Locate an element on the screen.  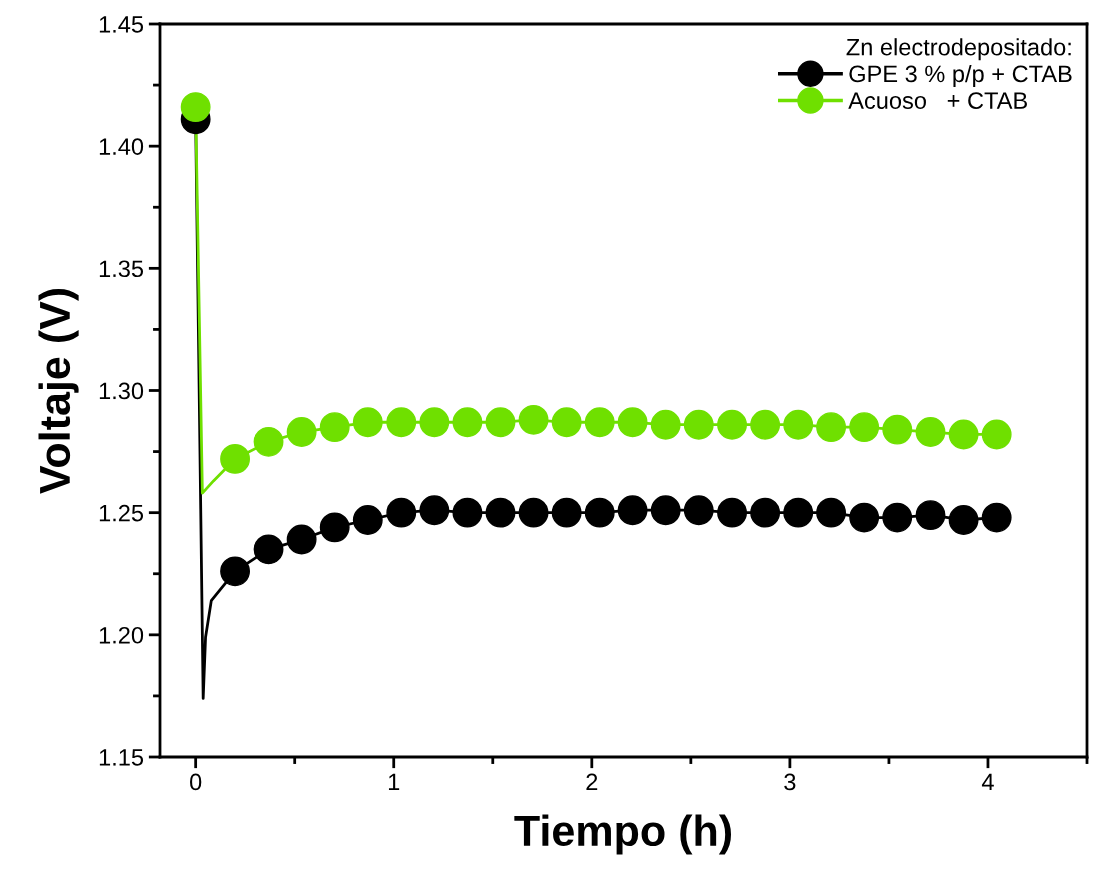
y-tick-label: 1.40 is located at coordinates (121, 146).